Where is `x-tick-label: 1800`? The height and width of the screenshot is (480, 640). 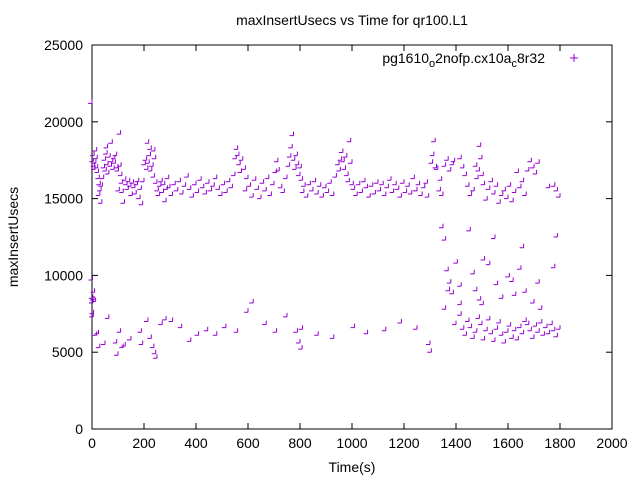
x-tick-label: 1800 is located at coordinates (559, 443).